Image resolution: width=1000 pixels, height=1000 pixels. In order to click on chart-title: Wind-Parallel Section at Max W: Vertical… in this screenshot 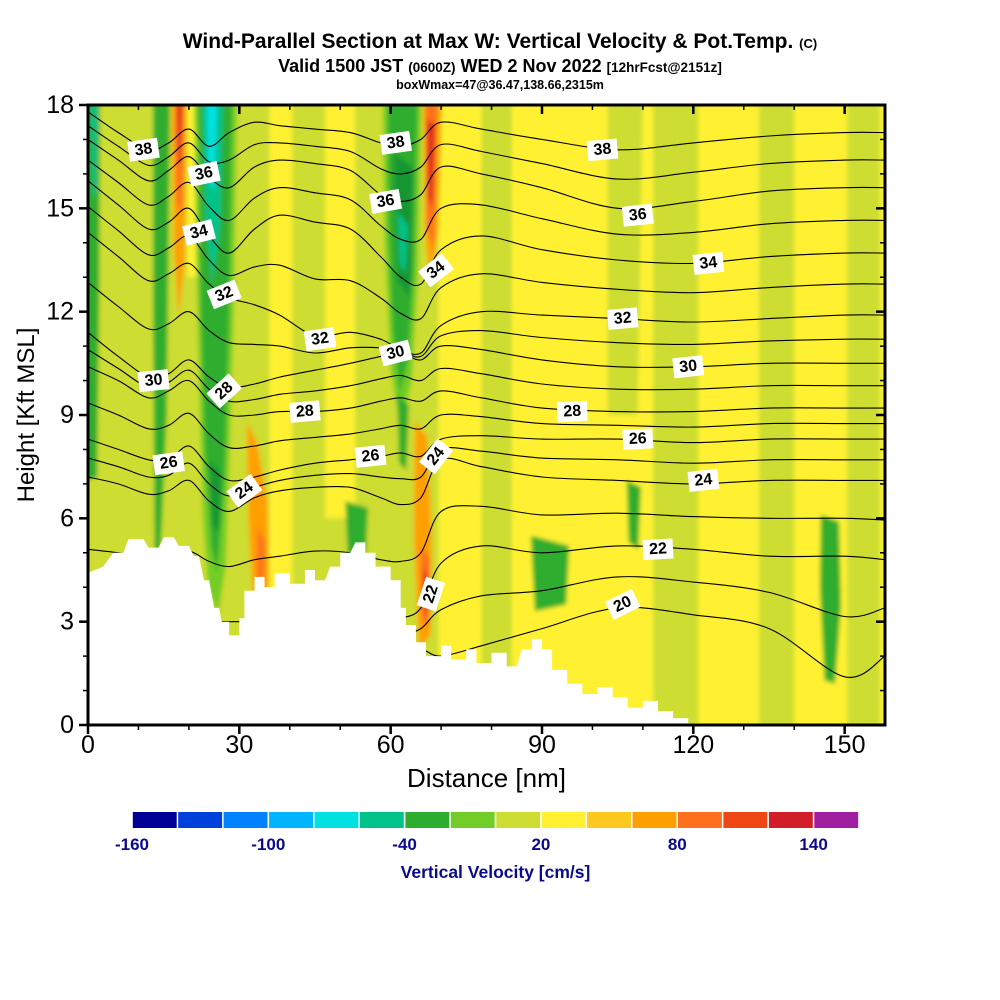, I will do `click(500, 42)`.